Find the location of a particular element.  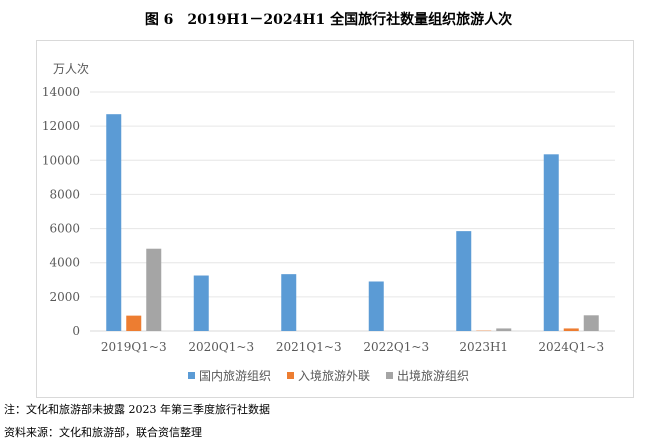

y-tick-label: 8000 is located at coordinates (64, 194).